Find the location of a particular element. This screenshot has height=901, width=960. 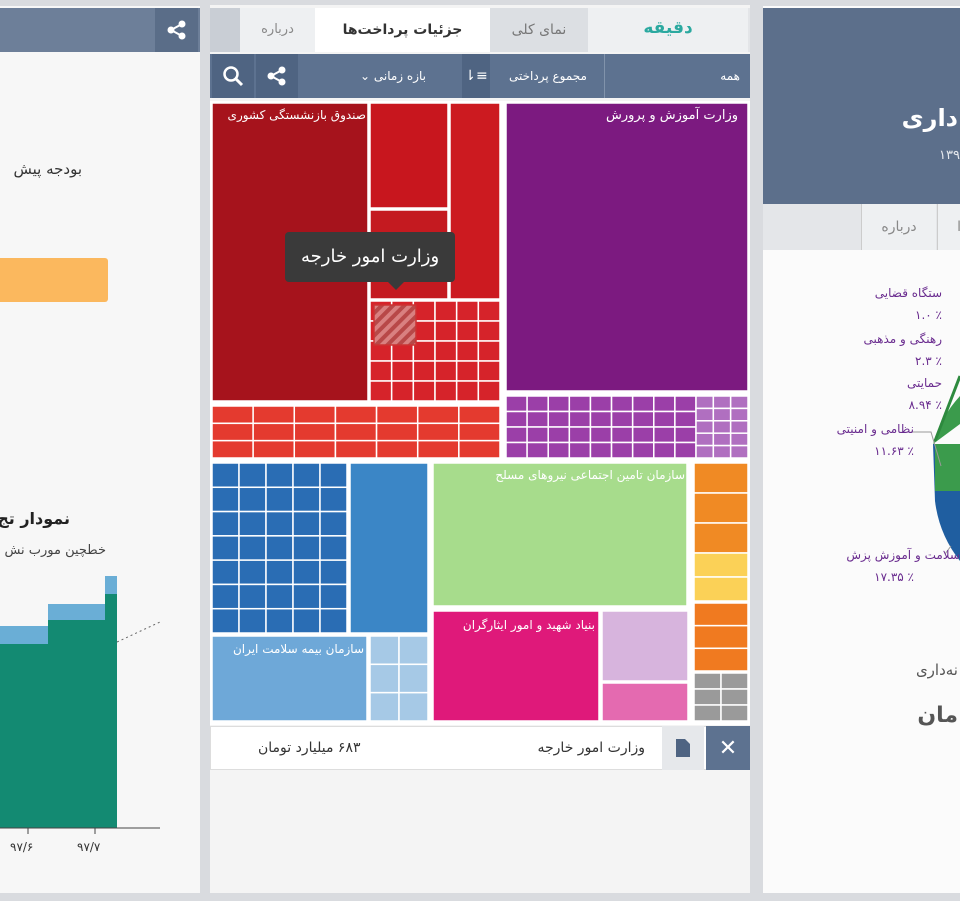

measure-select: مجموع پرداختی is located at coordinates (548, 76).